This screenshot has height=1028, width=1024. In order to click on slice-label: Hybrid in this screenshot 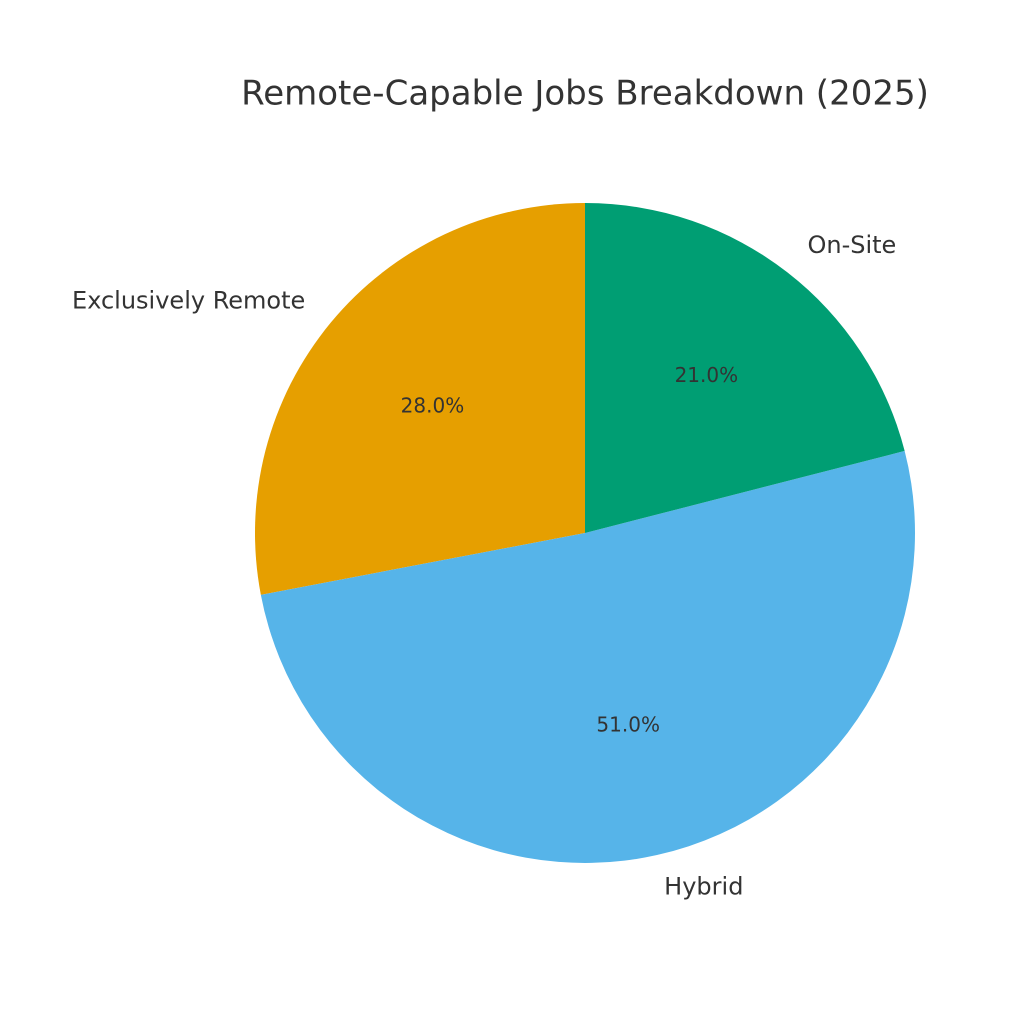, I will do `click(703, 886)`.